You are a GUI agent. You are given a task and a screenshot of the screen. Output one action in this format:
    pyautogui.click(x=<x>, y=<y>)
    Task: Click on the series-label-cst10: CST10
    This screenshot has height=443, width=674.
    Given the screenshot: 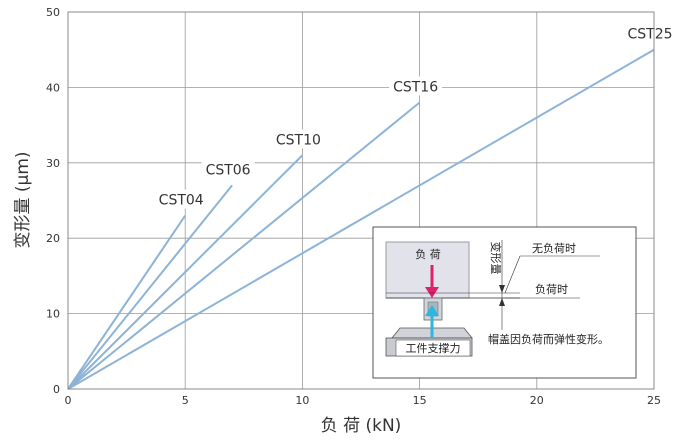 What is the action you would take?
    pyautogui.click(x=298, y=140)
    